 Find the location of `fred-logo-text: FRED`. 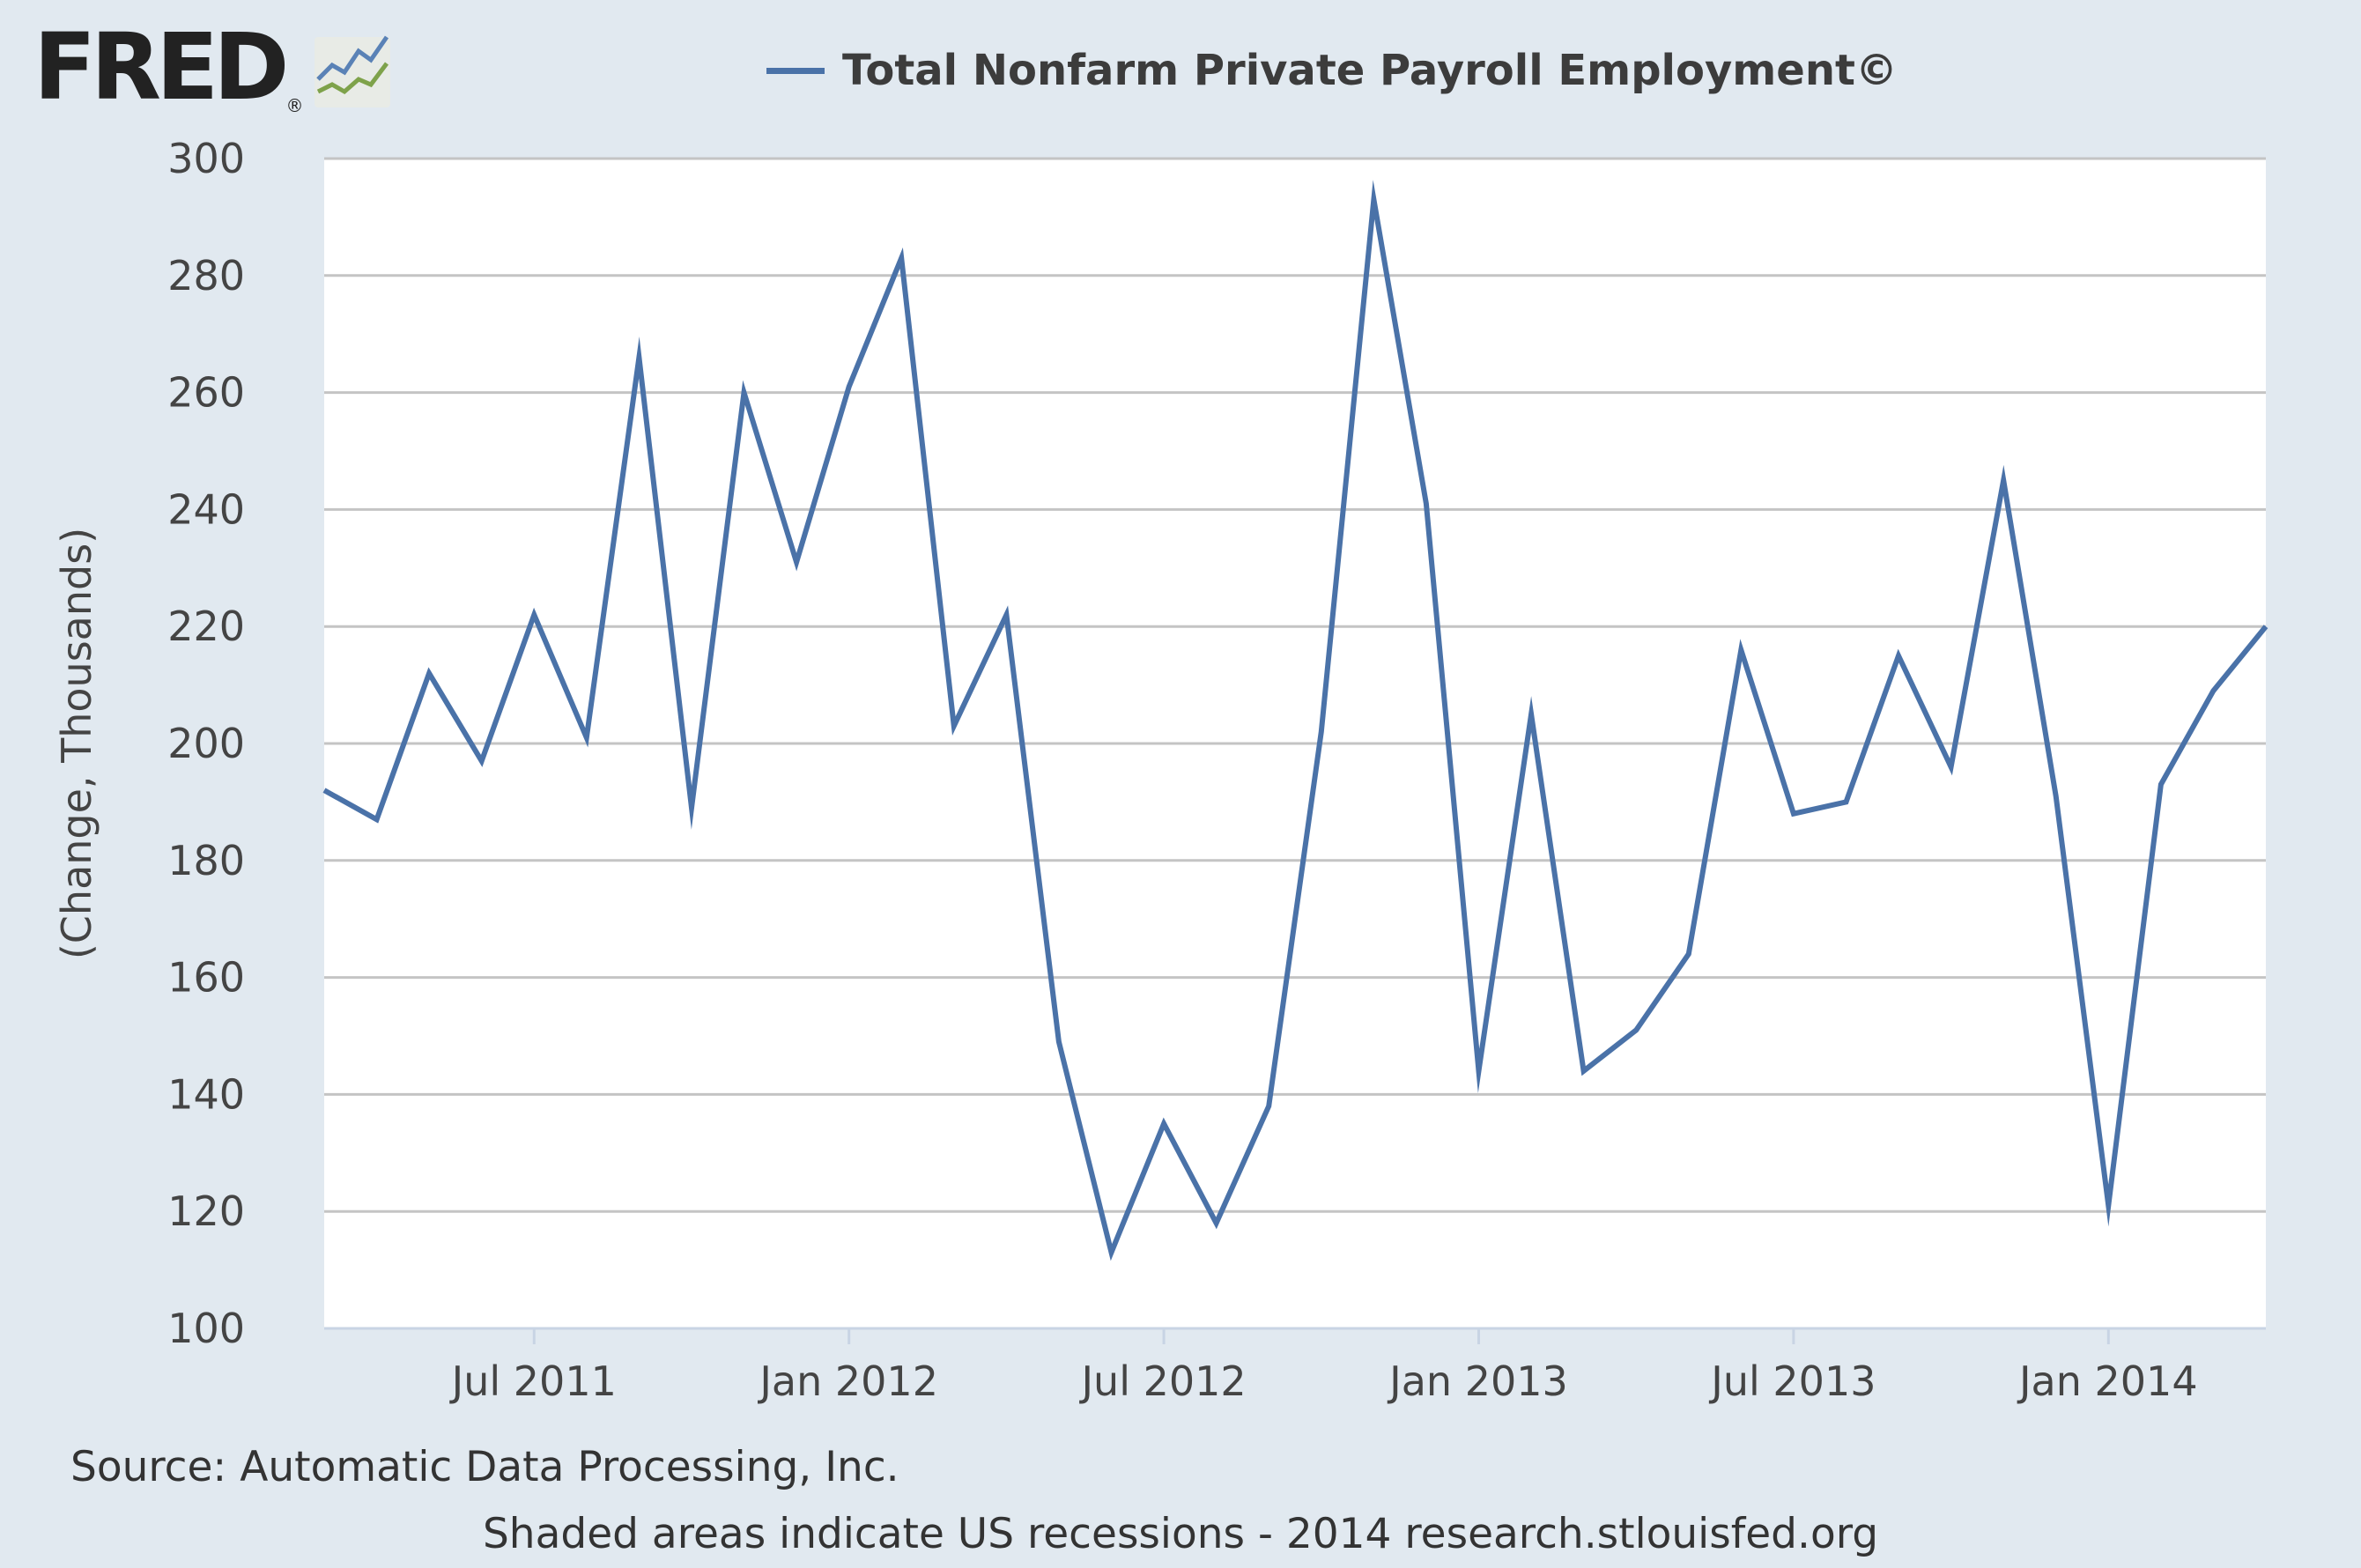

fred-logo-text: FRED is located at coordinates (161, 67).